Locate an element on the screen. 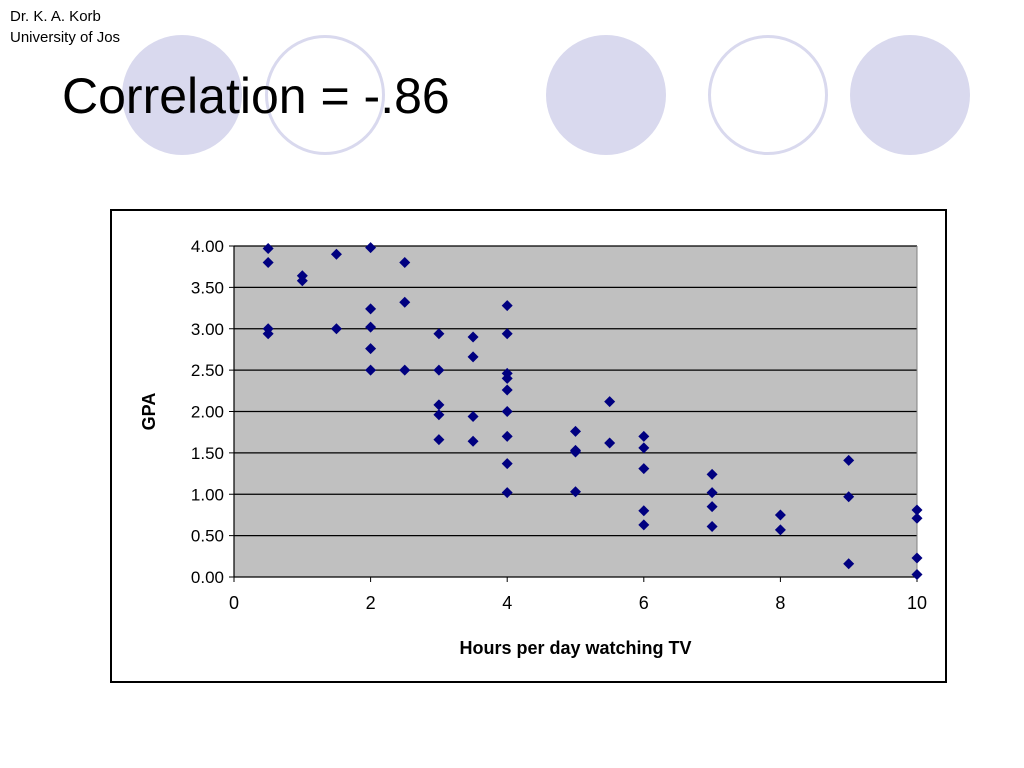 The image size is (1024, 768). y-tick-label-2: 1.00 is located at coordinates (207, 494).